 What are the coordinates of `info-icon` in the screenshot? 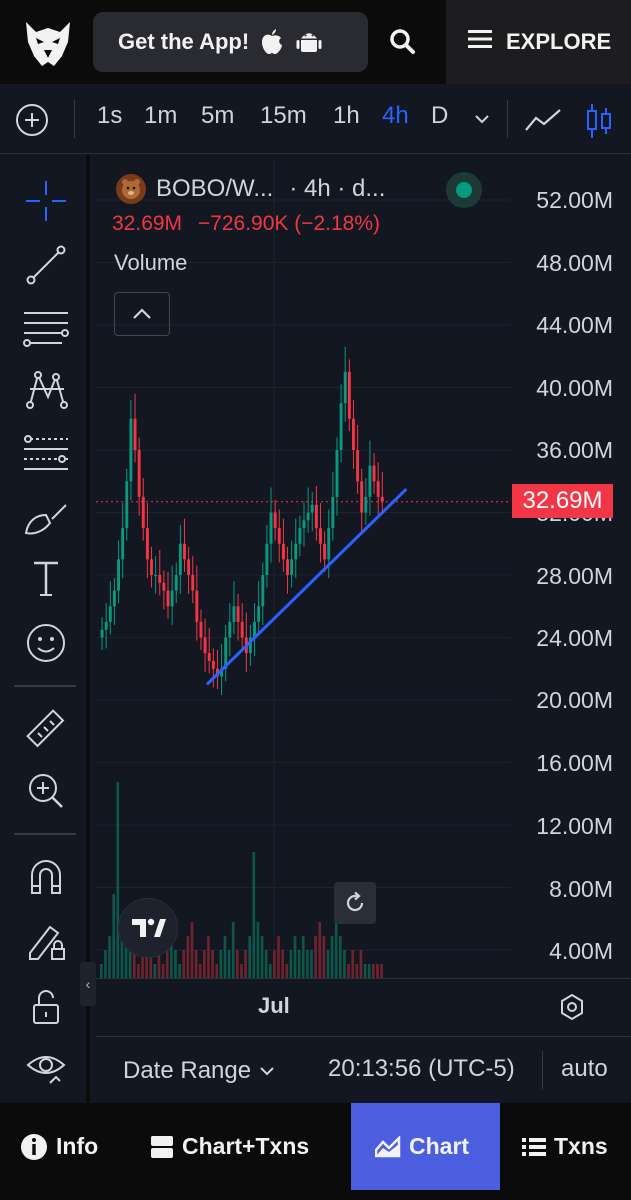 It's located at (34, 1146).